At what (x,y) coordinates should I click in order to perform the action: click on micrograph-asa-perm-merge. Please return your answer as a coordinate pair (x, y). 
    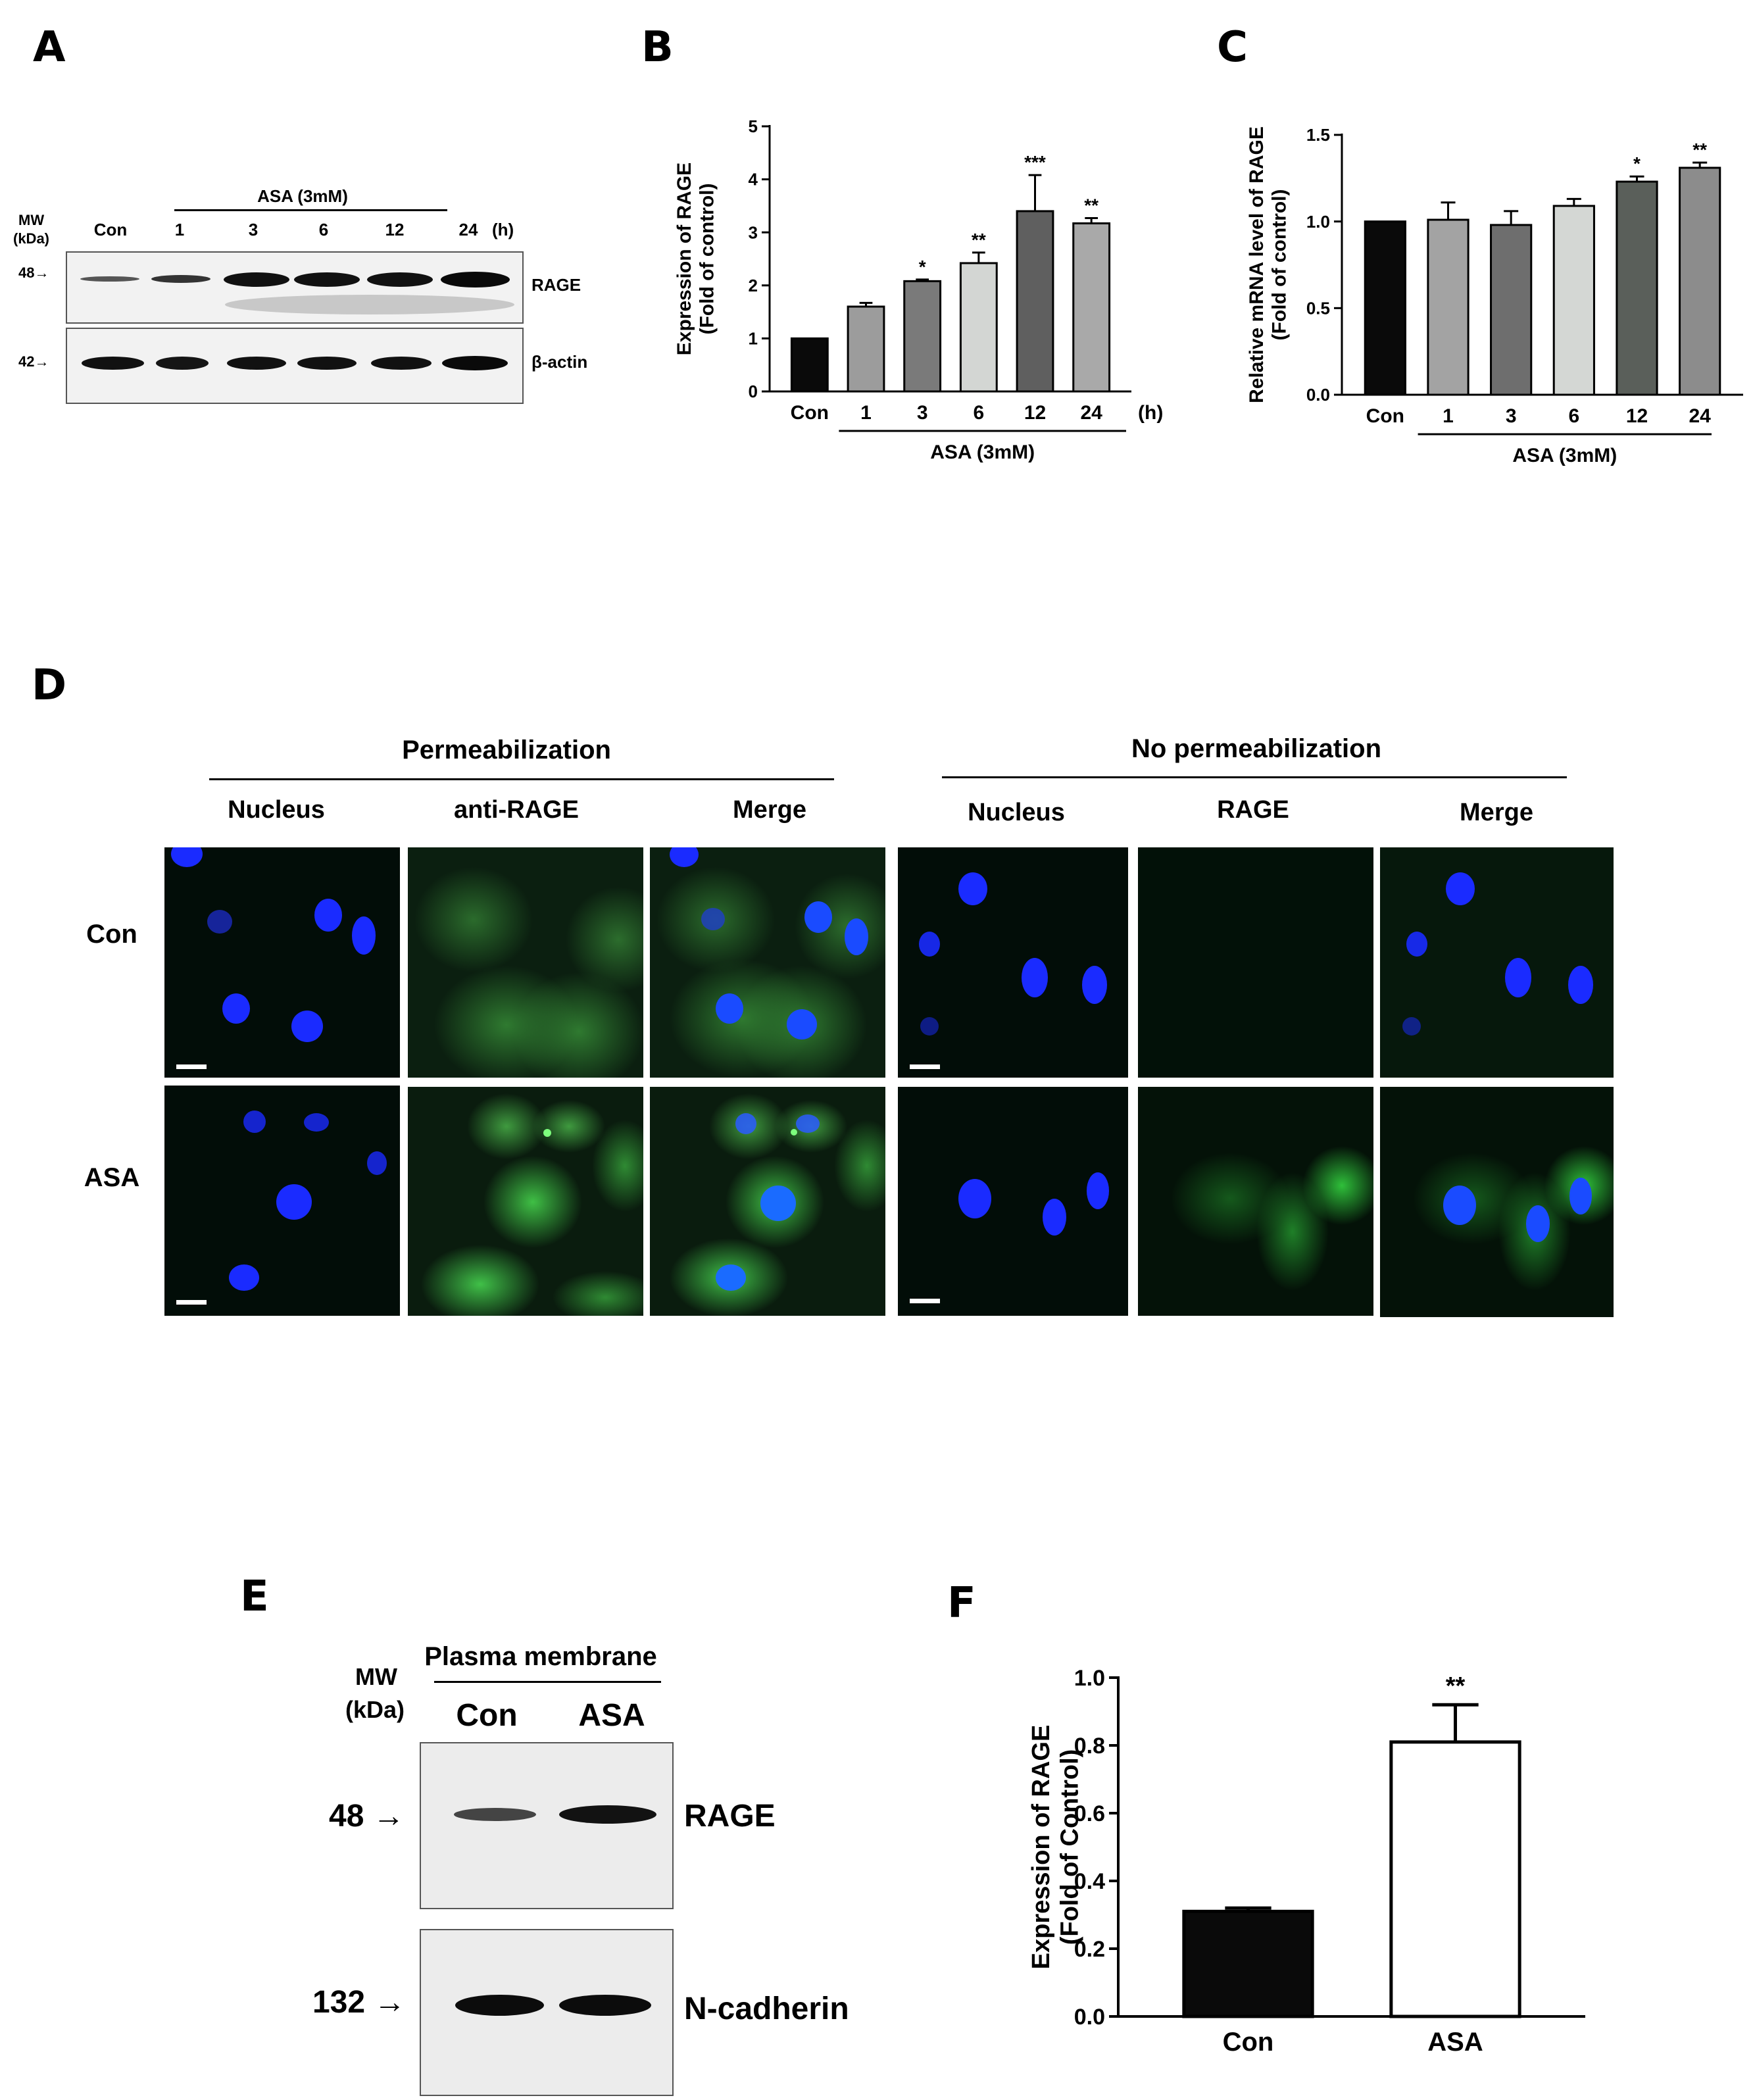
    Looking at the image, I should click on (767, 1201).